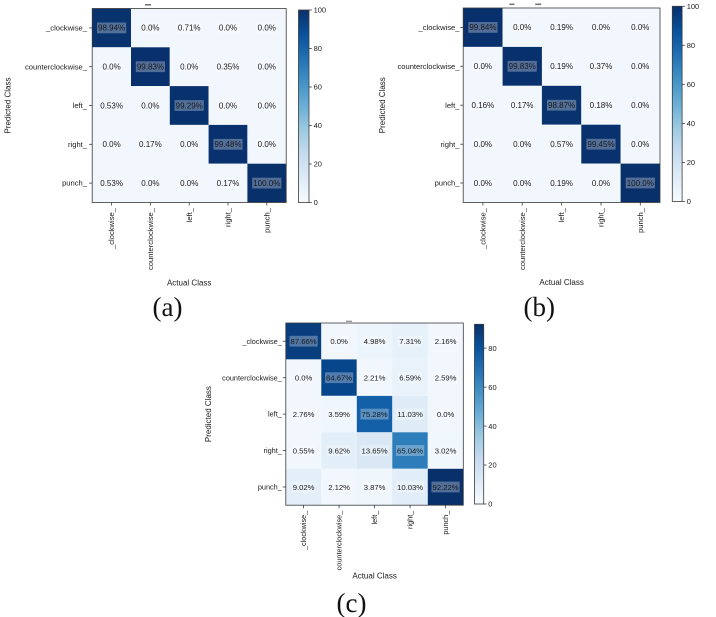  What do you see at coordinates (410, 487) in the screenshot?
I see `svg-text: 10.03%` at bounding box center [410, 487].